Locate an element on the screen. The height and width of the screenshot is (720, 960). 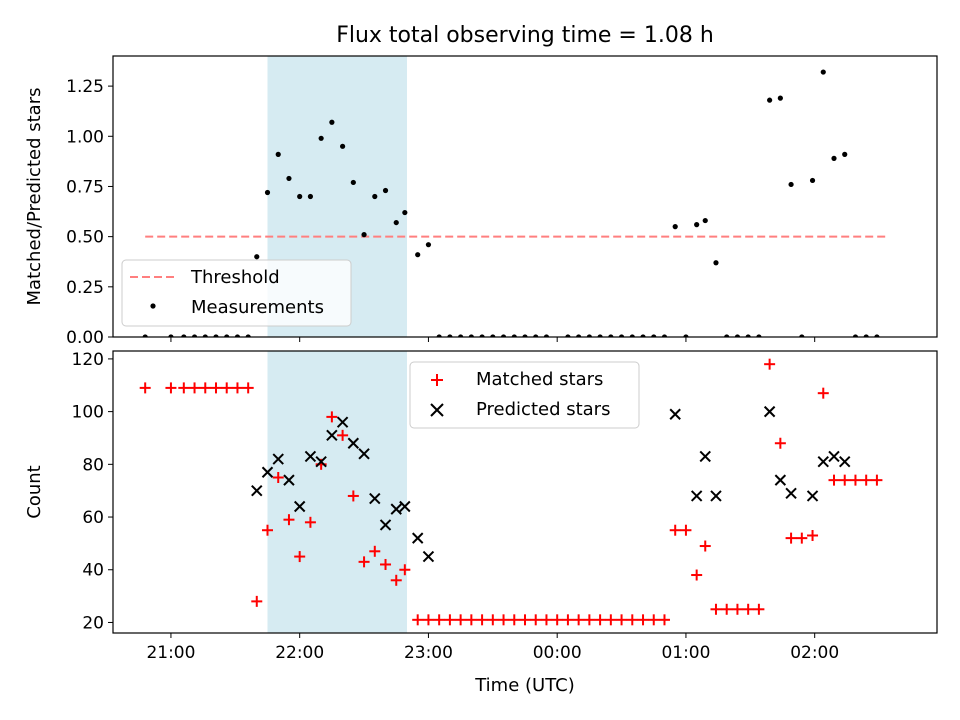
y-tick-label: 0.50 is located at coordinates (85, 238).